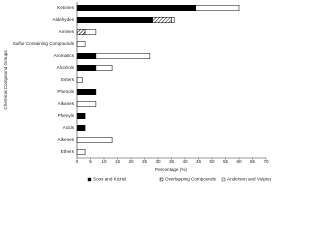 This screenshot has height=240, width=320. I want to click on x-tick-label: 20, so click(131, 161).